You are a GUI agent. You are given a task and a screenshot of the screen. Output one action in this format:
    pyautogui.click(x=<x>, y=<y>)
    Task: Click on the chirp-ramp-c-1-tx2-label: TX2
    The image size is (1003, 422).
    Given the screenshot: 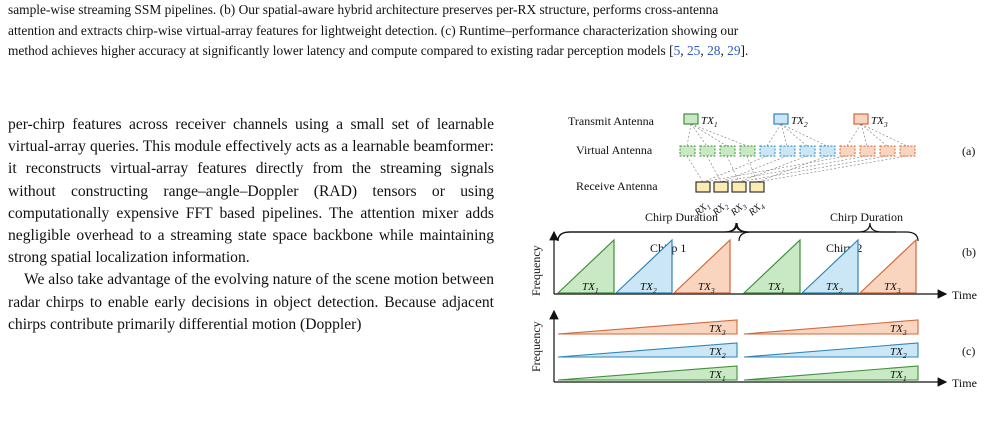 What is the action you would take?
    pyautogui.click(x=717, y=353)
    